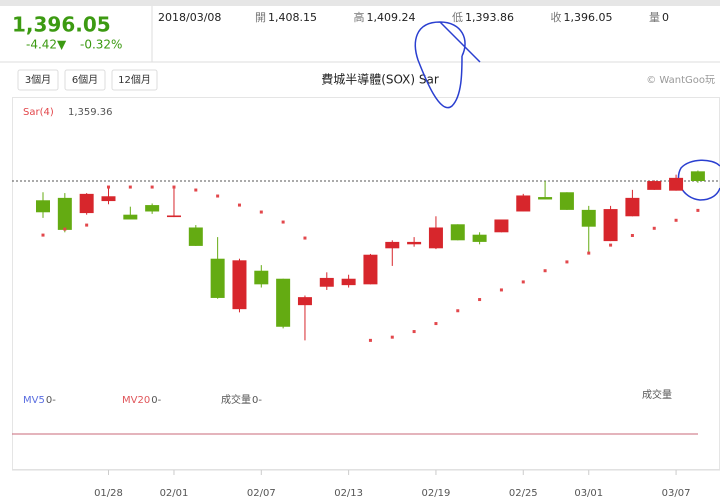 The image size is (720, 499). What do you see at coordinates (457, 17) in the screenshot?
I see `quote-label: 低` at bounding box center [457, 17].